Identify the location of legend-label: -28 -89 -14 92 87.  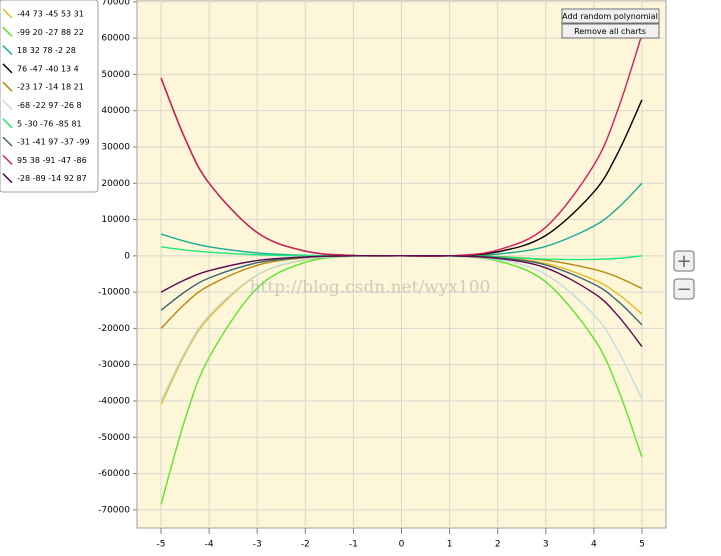
(52, 178).